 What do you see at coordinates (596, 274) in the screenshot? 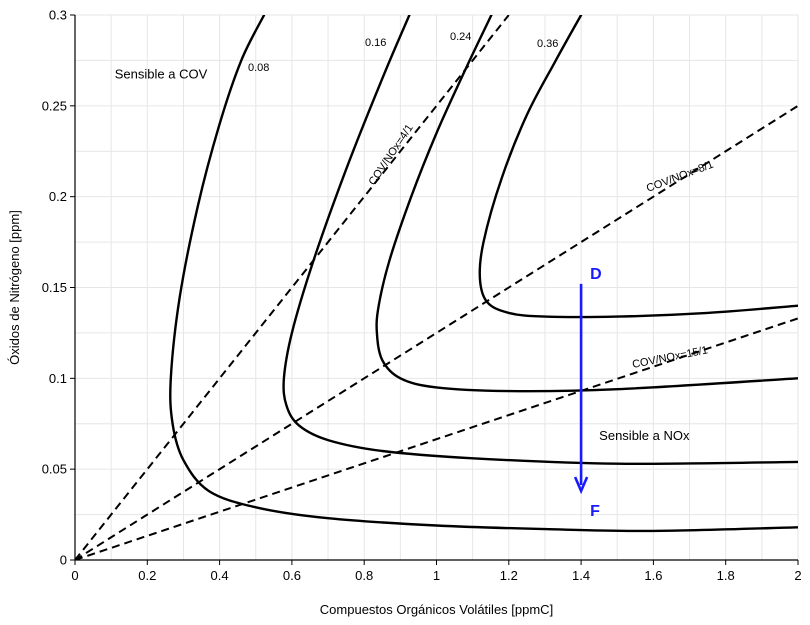
I see `arrow-start-label: D` at bounding box center [596, 274].